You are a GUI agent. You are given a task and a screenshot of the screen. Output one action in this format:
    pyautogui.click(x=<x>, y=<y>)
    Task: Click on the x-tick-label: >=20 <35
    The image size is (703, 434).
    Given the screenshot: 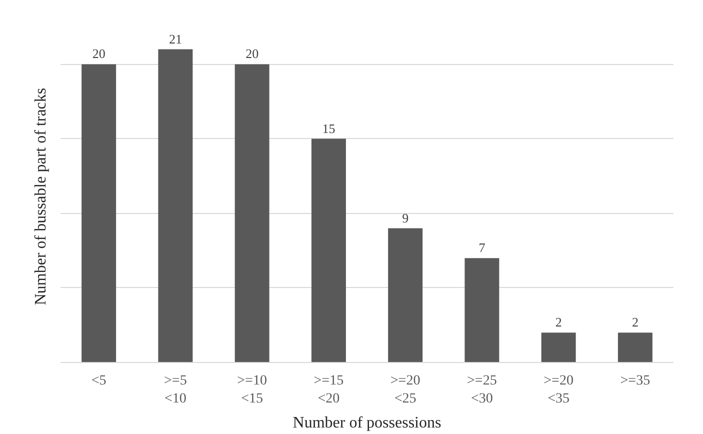 What is the action you would take?
    pyautogui.click(x=559, y=390)
    